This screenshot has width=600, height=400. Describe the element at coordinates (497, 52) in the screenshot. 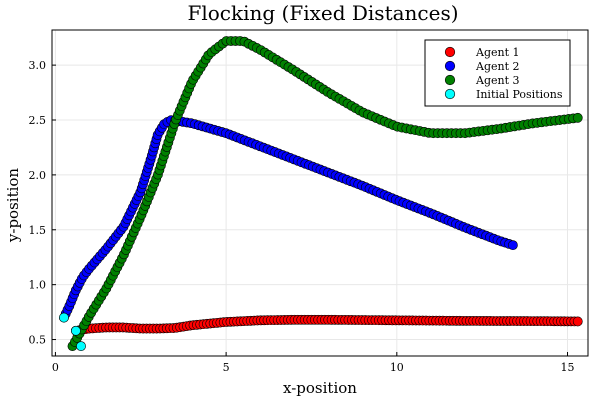

I see `legend-label-agent-1: Agent 1` at that location.